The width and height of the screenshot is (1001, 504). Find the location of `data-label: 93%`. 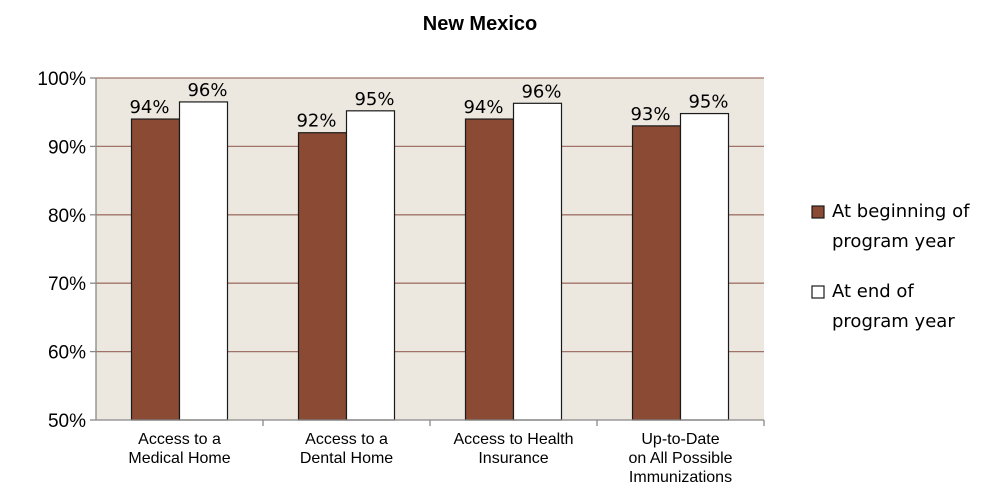

data-label: 93% is located at coordinates (650, 114).